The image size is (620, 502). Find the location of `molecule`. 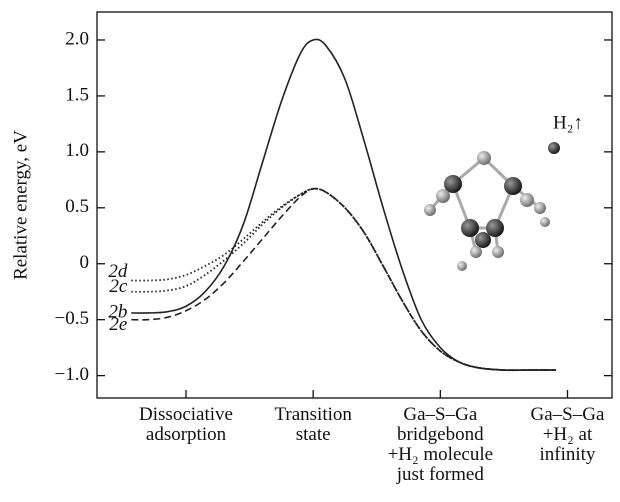

molecule is located at coordinates (492, 206).